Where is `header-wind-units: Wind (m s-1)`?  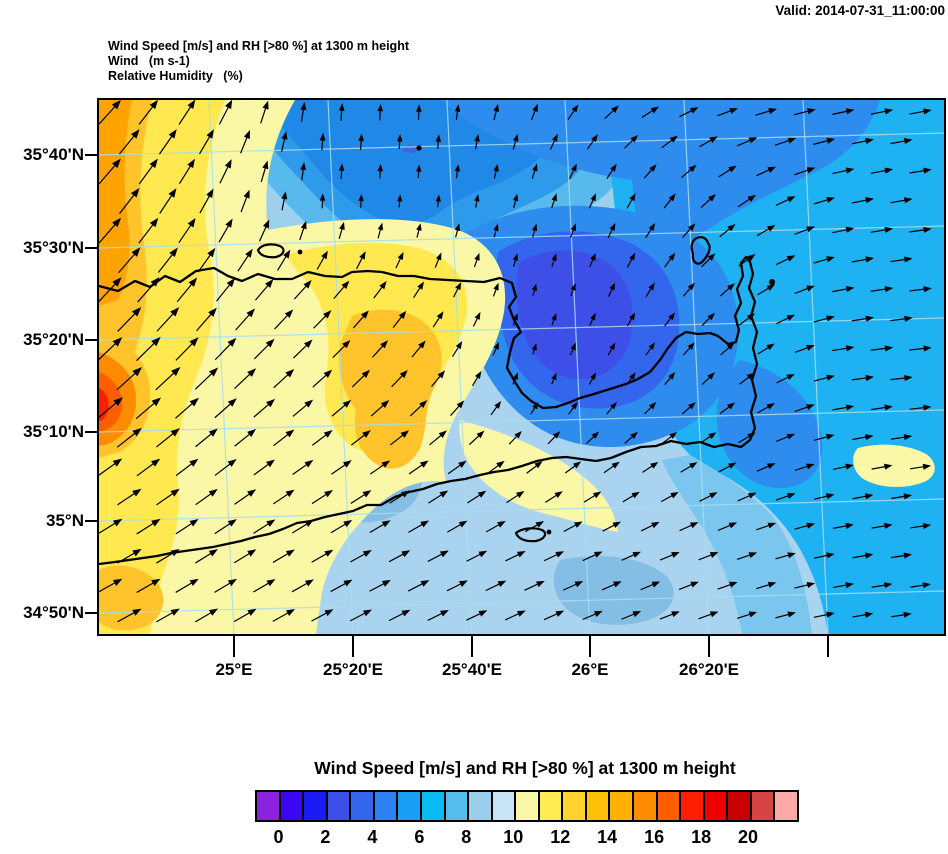
header-wind-units: Wind (m s-1) is located at coordinates (149, 61).